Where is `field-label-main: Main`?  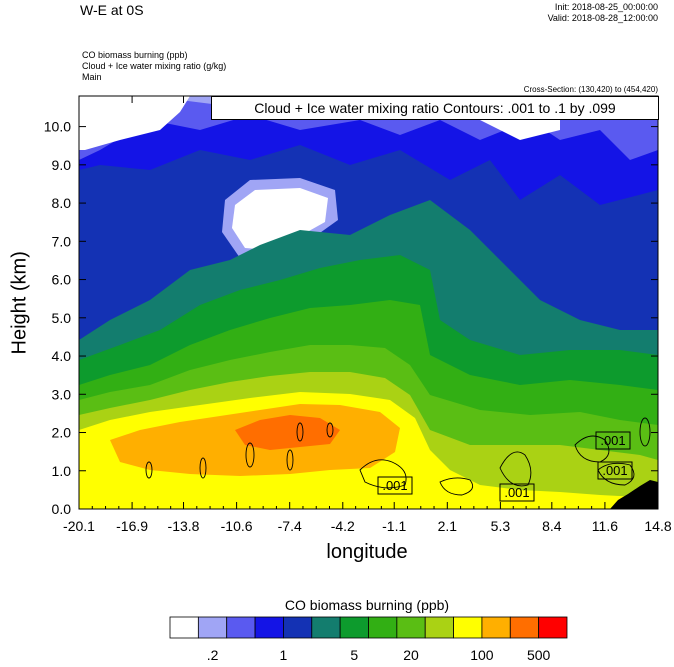 field-label-main: Main is located at coordinates (92, 77).